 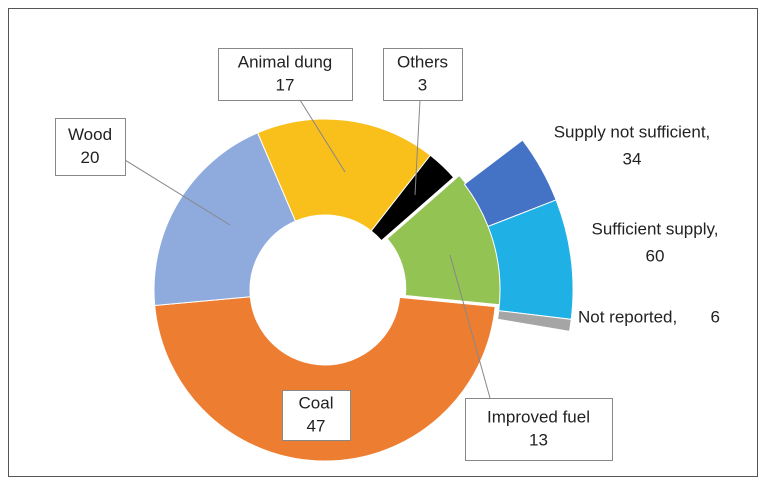 I want to click on segment-label: Wood, so click(x=90, y=134).